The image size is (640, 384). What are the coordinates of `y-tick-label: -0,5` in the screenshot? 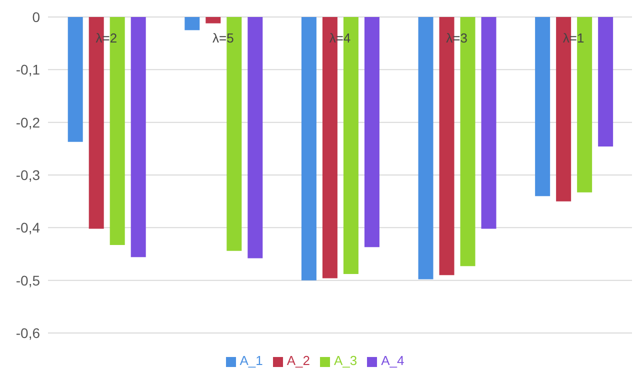 It's located at (28, 280).